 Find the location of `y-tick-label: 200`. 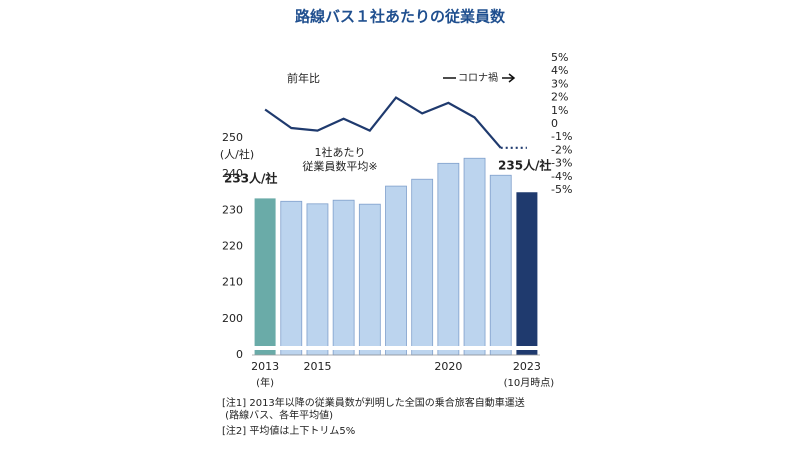

y-tick-label: 200 is located at coordinates (232, 318).